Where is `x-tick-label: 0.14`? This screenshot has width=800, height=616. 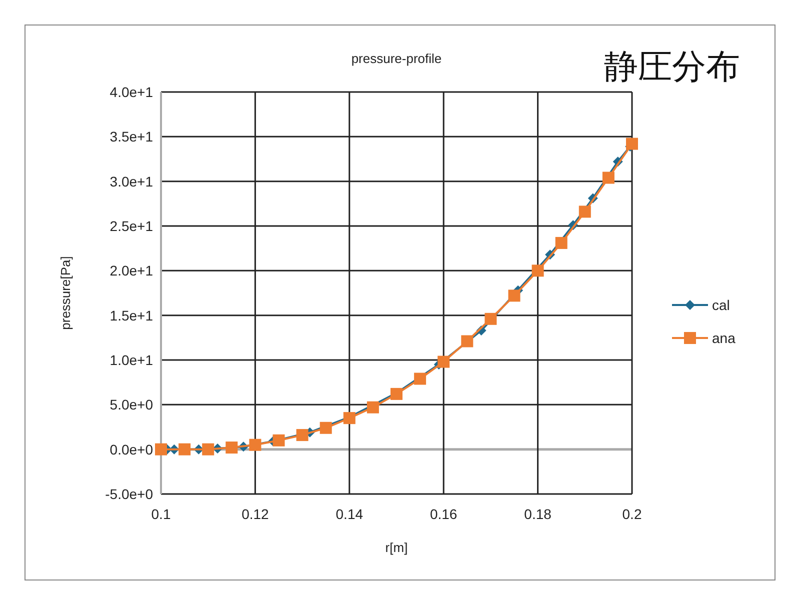
x-tick-label: 0.14 is located at coordinates (350, 514).